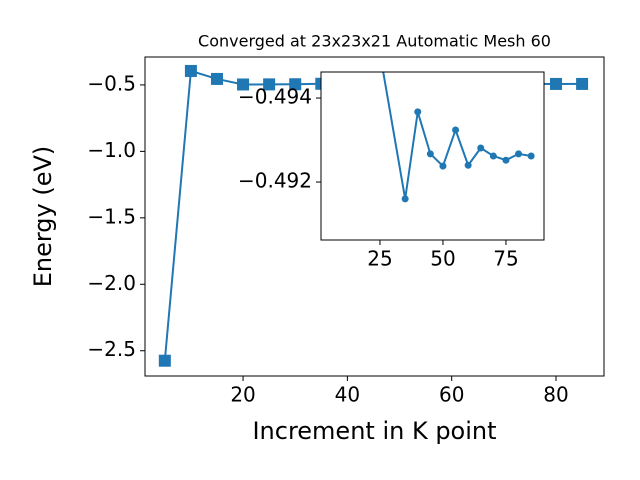  Describe the element at coordinates (111, 216) in the screenshot. I see `y-tick-label: −1.5` at that location.